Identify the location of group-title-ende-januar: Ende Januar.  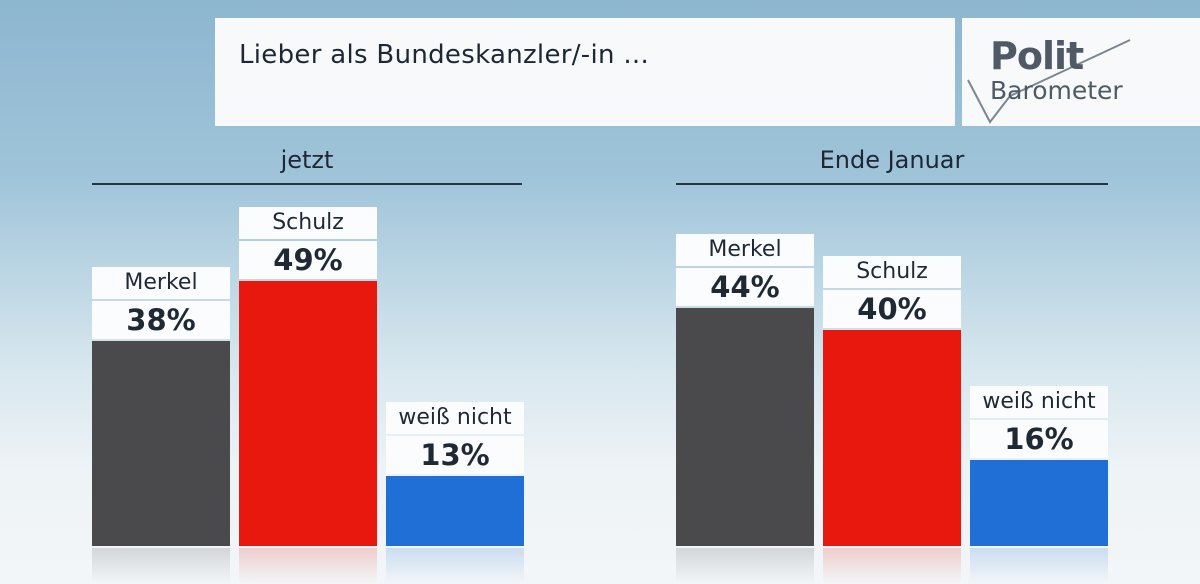
(892, 160).